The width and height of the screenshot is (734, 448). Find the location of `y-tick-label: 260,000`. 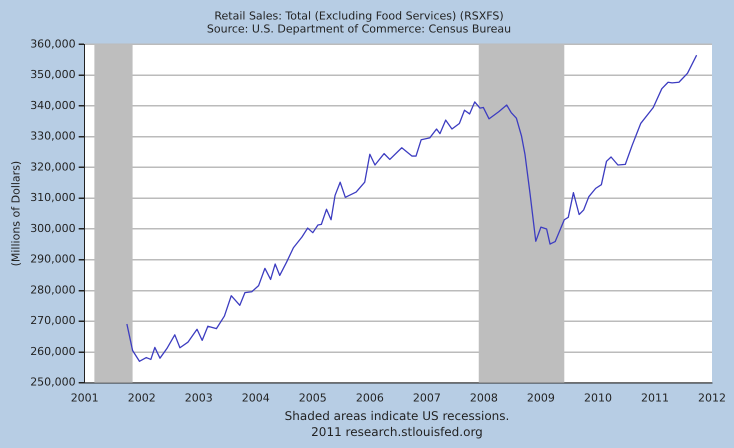

y-tick-label: 260,000 is located at coordinates (53, 351).